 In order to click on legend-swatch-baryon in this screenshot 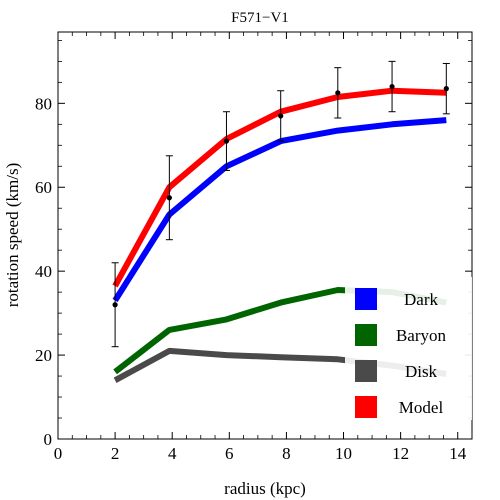, I will do `click(366, 335)`.